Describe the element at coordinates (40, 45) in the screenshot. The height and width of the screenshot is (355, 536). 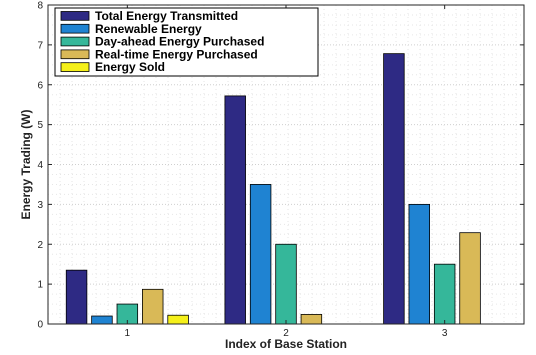
I see `y-tick-label: 7` at that location.